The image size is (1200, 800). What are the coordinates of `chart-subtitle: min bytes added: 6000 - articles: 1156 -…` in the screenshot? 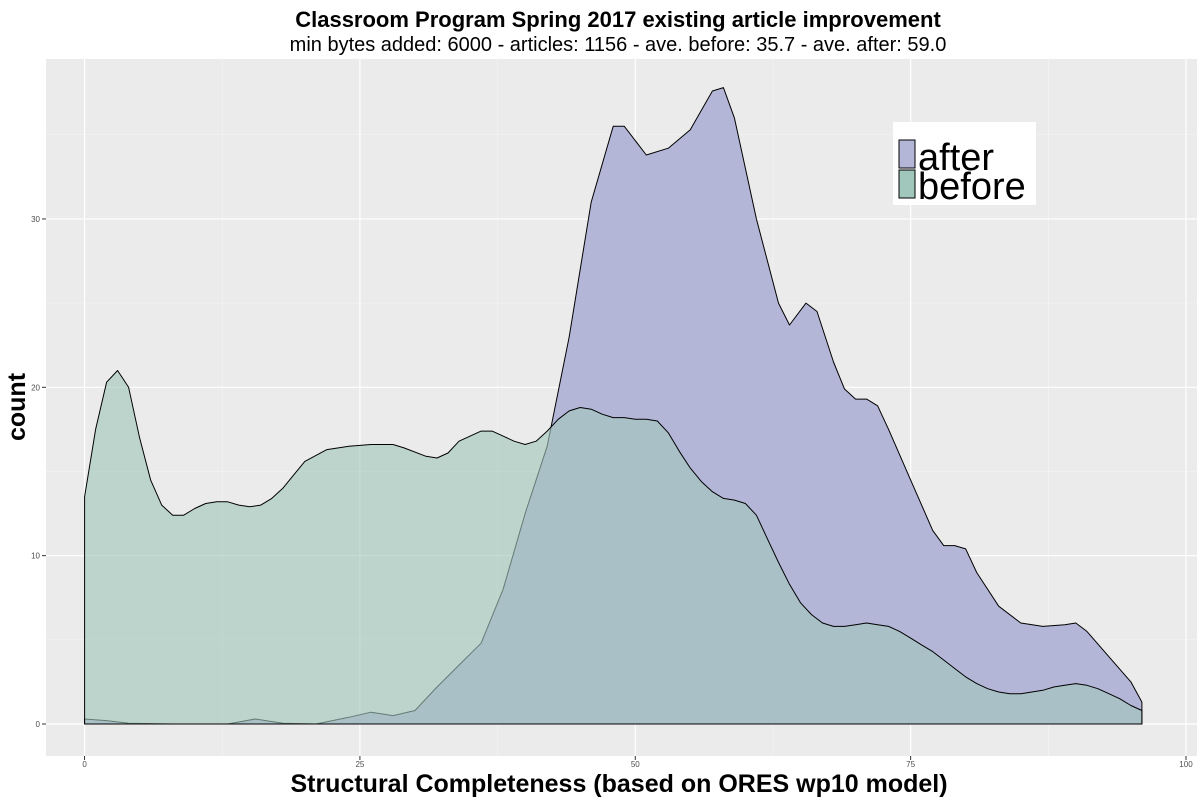 It's located at (618, 45).